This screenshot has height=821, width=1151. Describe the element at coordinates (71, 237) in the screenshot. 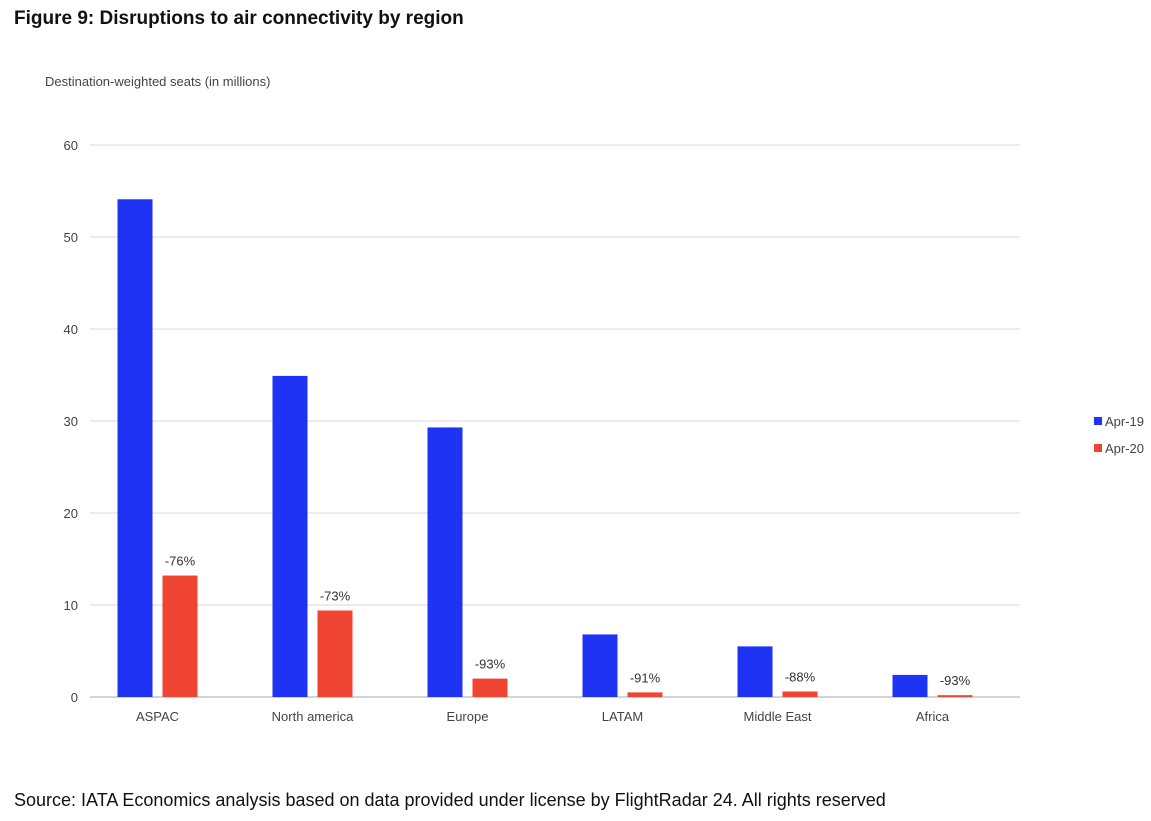

I see `y-tick-label: 50` at that location.